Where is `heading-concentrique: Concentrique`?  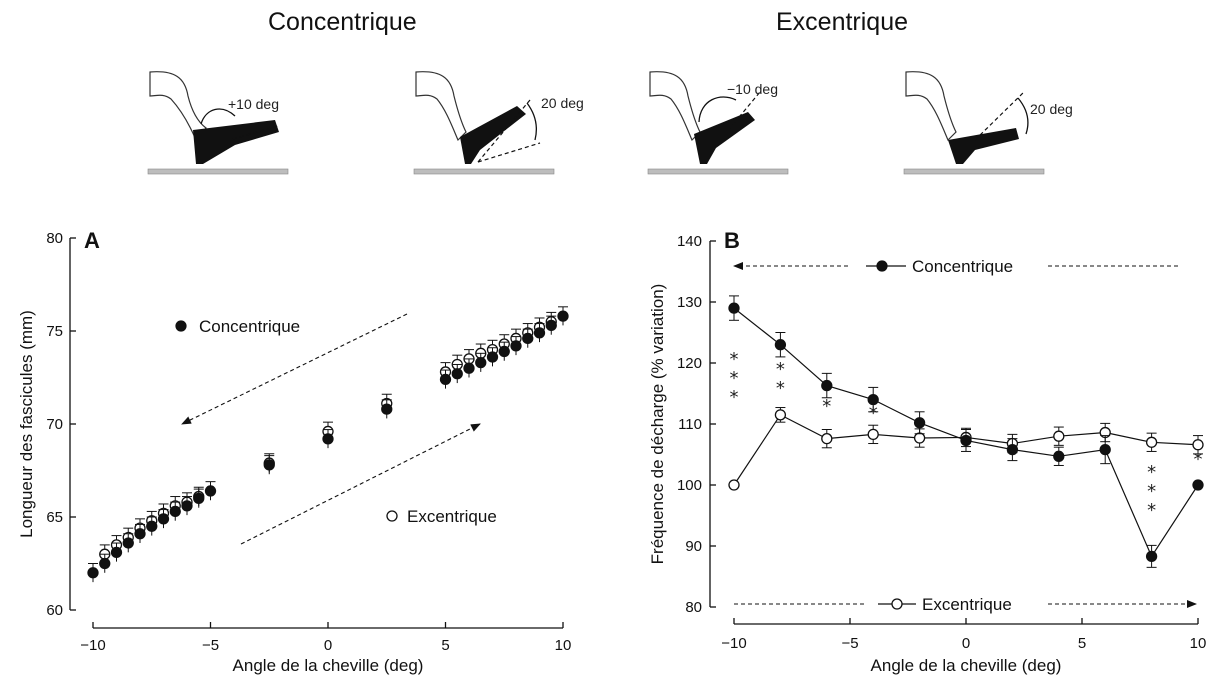
heading-concentrique: Concentrique is located at coordinates (342, 22).